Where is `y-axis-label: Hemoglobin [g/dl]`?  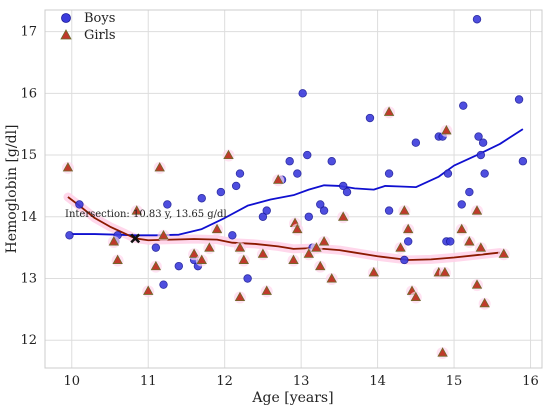
y-axis-label: Hemoglobin [g/dl] is located at coordinates (12, 188).